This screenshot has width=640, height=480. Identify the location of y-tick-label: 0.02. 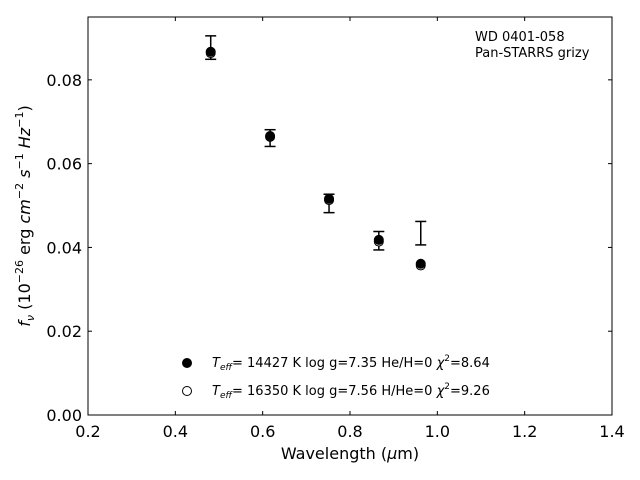
(64, 331).